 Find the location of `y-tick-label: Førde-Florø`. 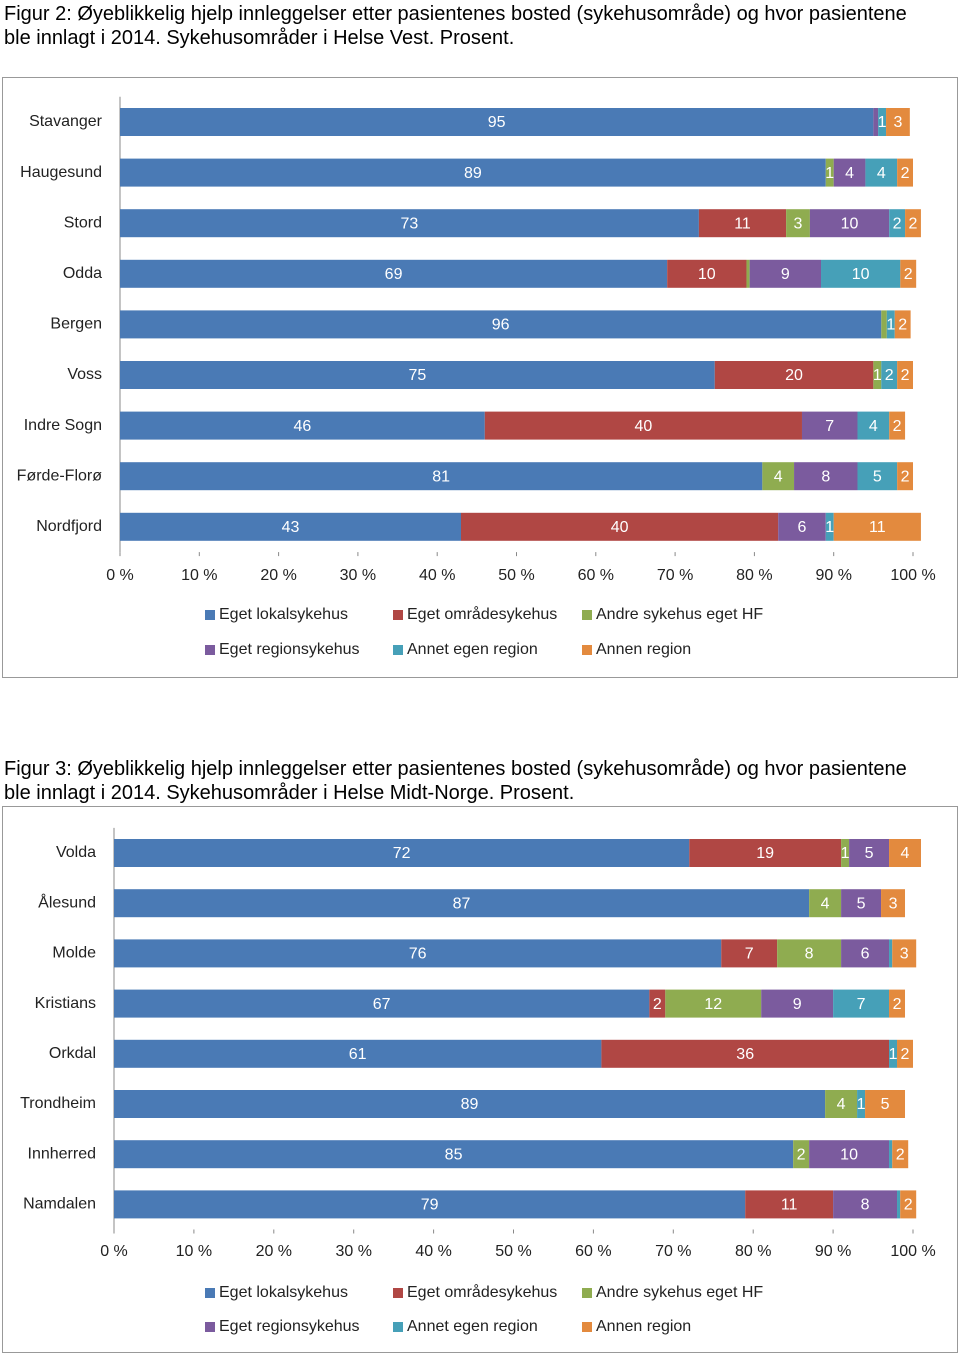

y-tick-label: Førde-Florø is located at coordinates (60, 475).